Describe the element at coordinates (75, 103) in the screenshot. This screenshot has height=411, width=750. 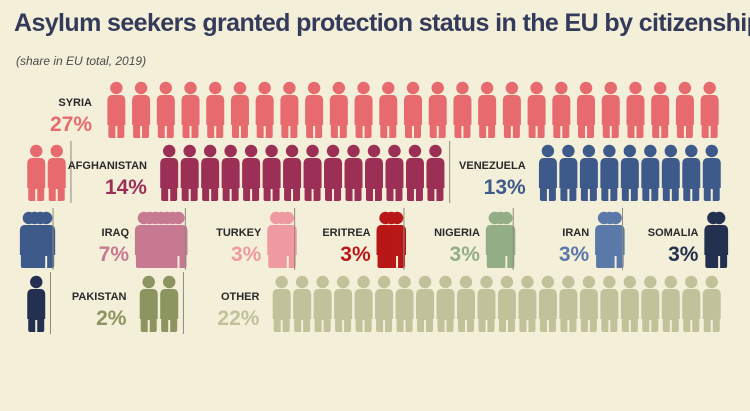
I see `syria-label: SYRIA` at that location.